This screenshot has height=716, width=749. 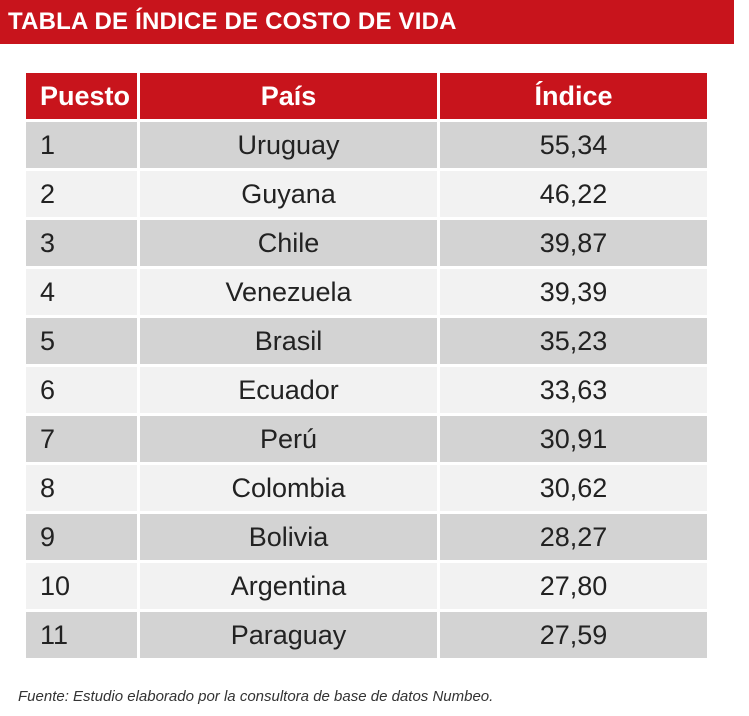 What do you see at coordinates (83, 439) in the screenshot?
I see `rank-cell: 7` at bounding box center [83, 439].